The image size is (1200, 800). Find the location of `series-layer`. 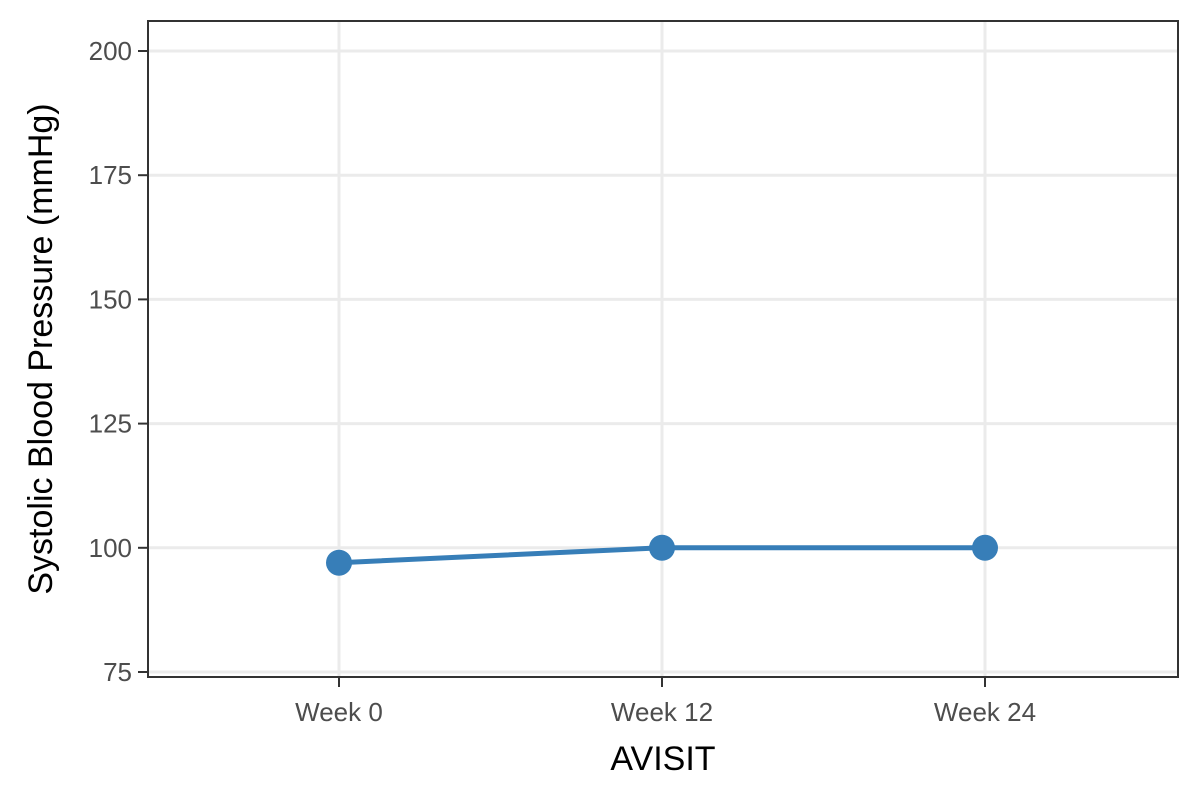

series-layer is located at coordinates (662, 555).